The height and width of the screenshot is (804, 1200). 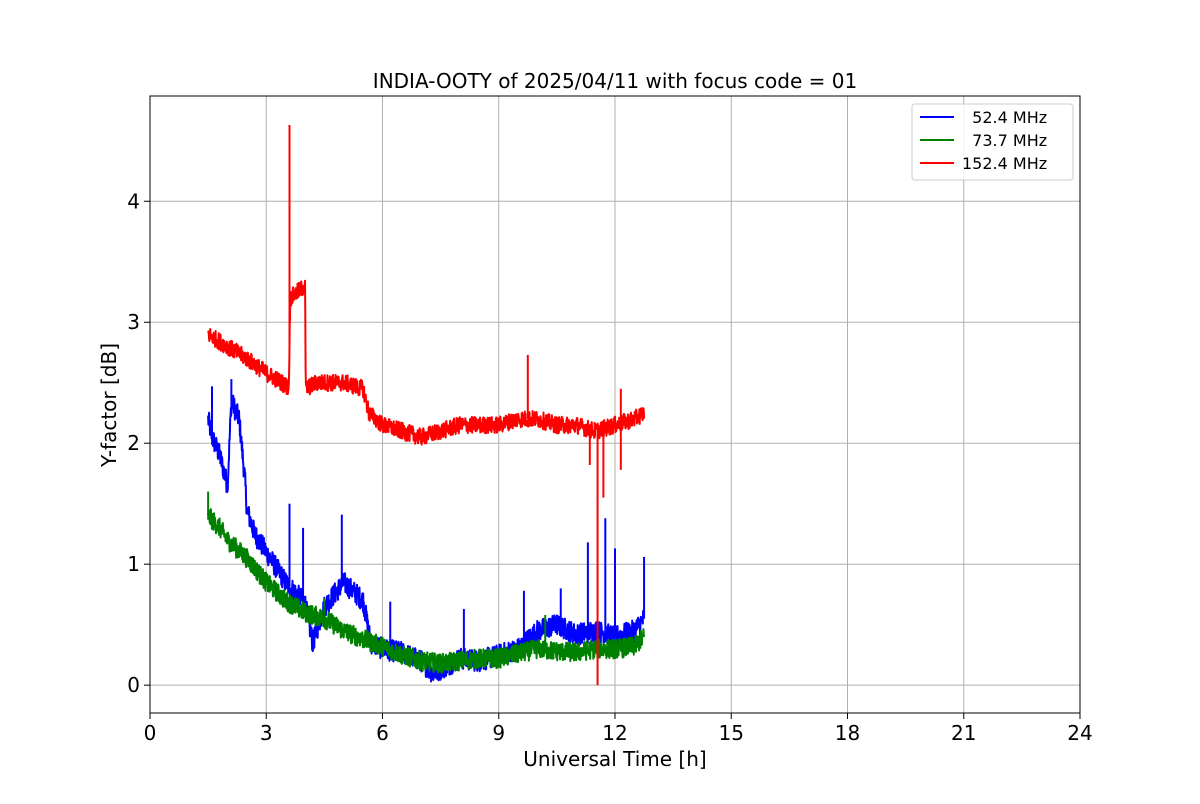 I want to click on y-tick-label: 2, so click(x=133, y=443).